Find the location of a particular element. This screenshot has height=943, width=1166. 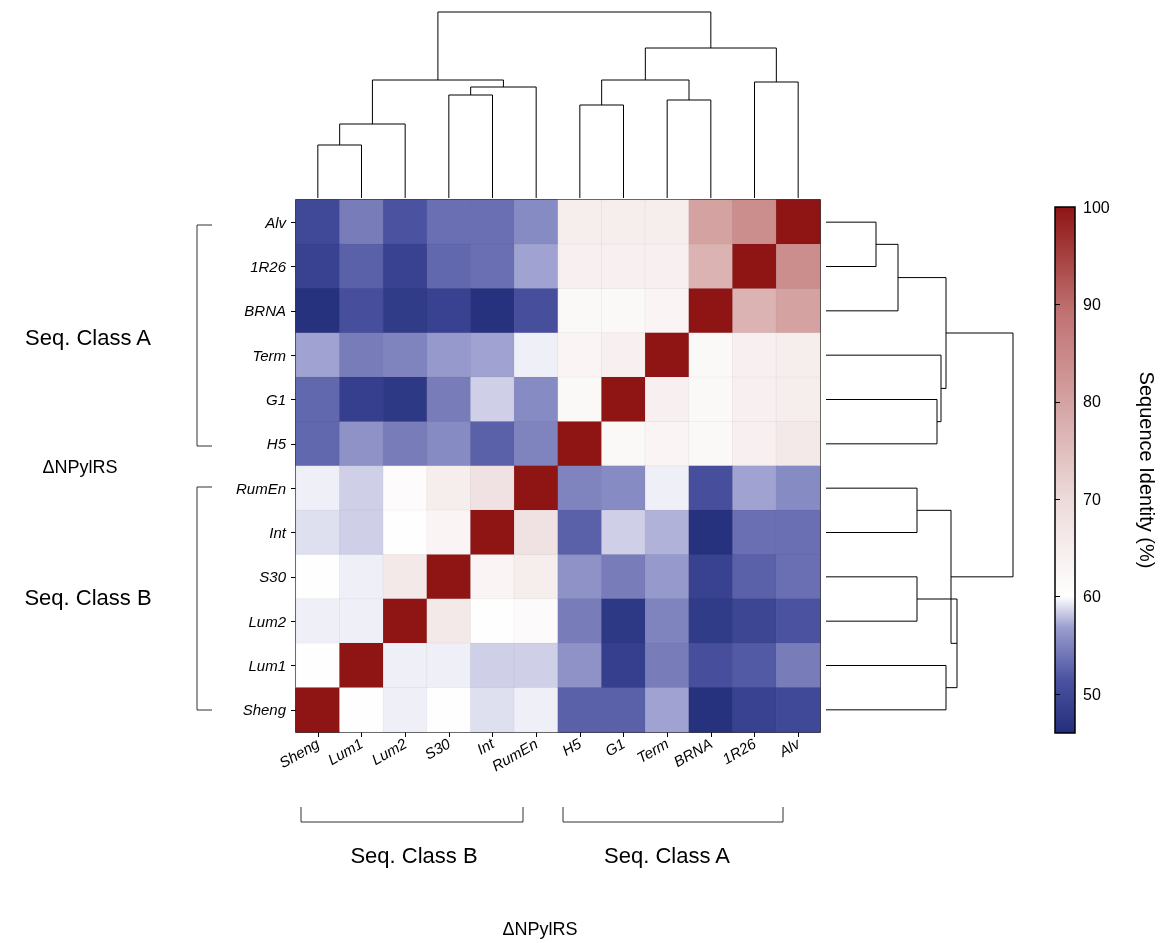

y-tick-label: 1R26 is located at coordinates (268, 266).